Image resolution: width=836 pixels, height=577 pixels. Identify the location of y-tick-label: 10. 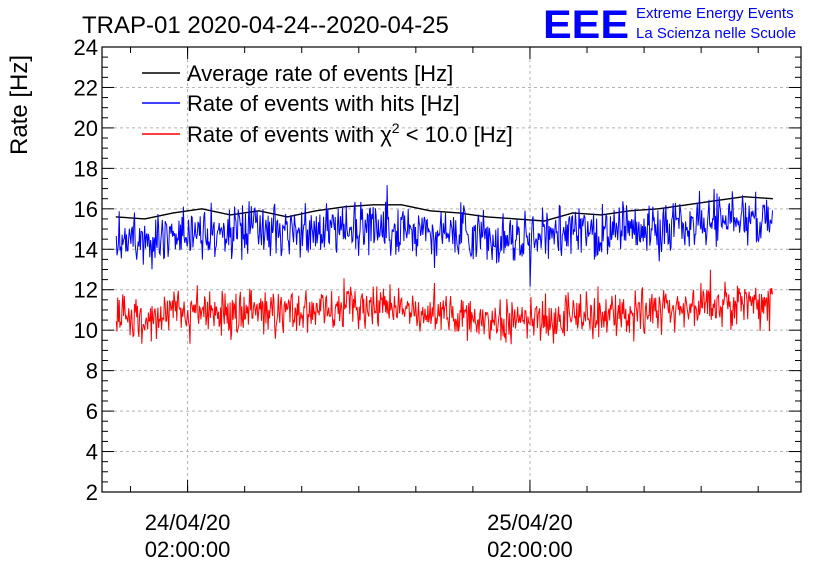
(86, 330).